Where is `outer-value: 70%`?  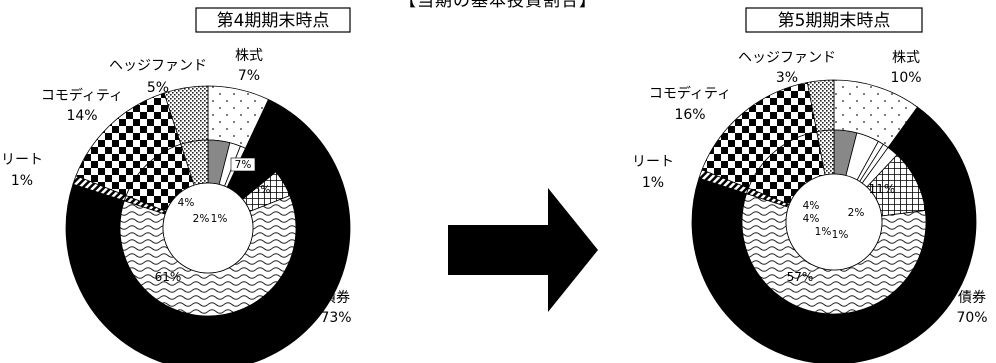
outer-value: 70% is located at coordinates (971, 318).